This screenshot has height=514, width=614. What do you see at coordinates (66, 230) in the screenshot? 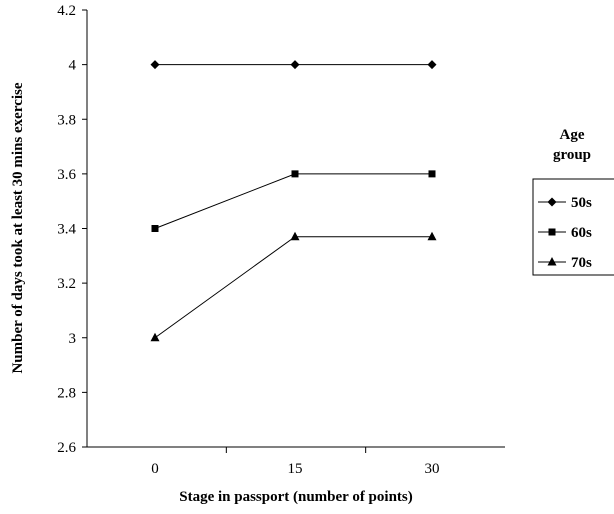
I see `y-tick-label: 3.4` at bounding box center [66, 230].